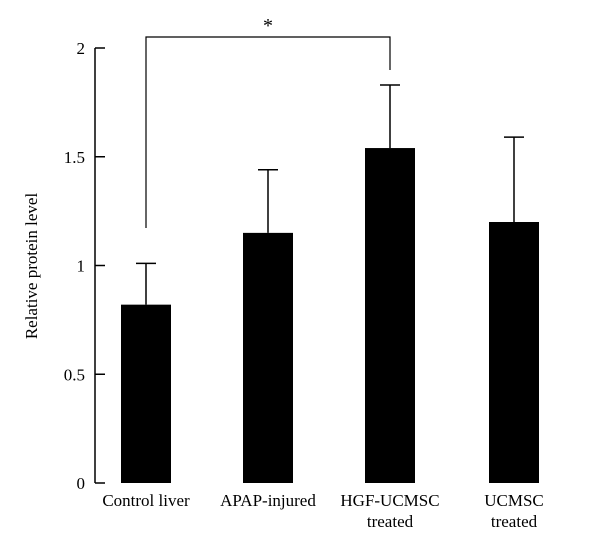  I want to click on y-tick-label: 0.5, so click(74, 374).